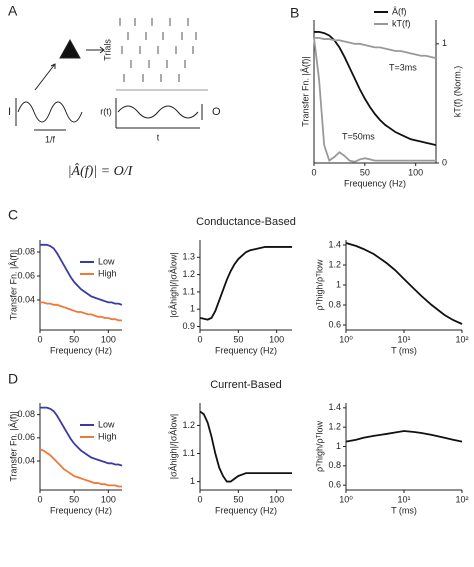 The height and width of the screenshot is (567, 474). What do you see at coordinates (246, 385) in the screenshot?
I see `chart-title: Current-Based` at bounding box center [246, 385].